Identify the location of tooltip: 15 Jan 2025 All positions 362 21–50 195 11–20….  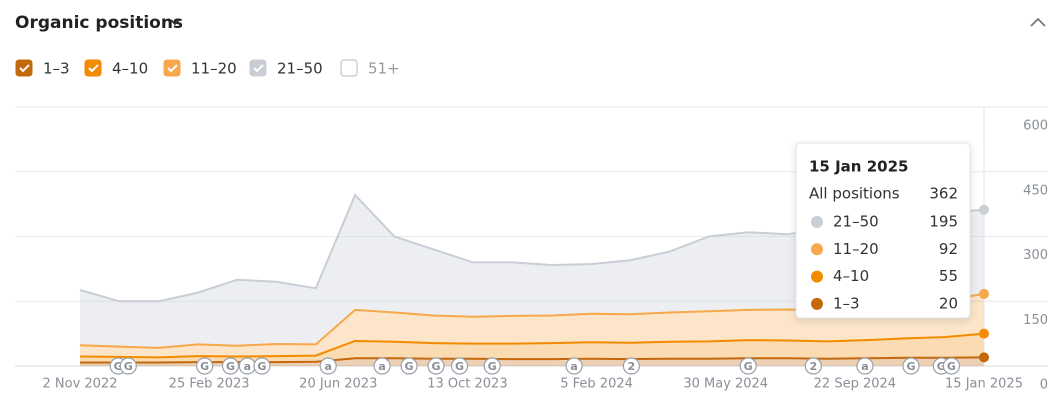
(883, 230).